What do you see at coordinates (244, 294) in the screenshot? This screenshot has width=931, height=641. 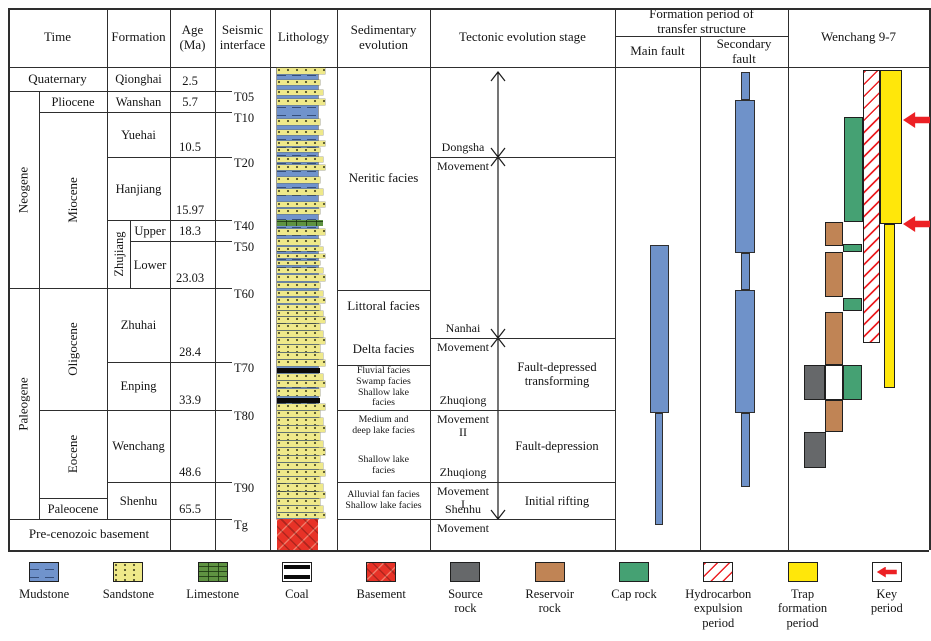 I see `seismic-label: T60` at bounding box center [244, 294].